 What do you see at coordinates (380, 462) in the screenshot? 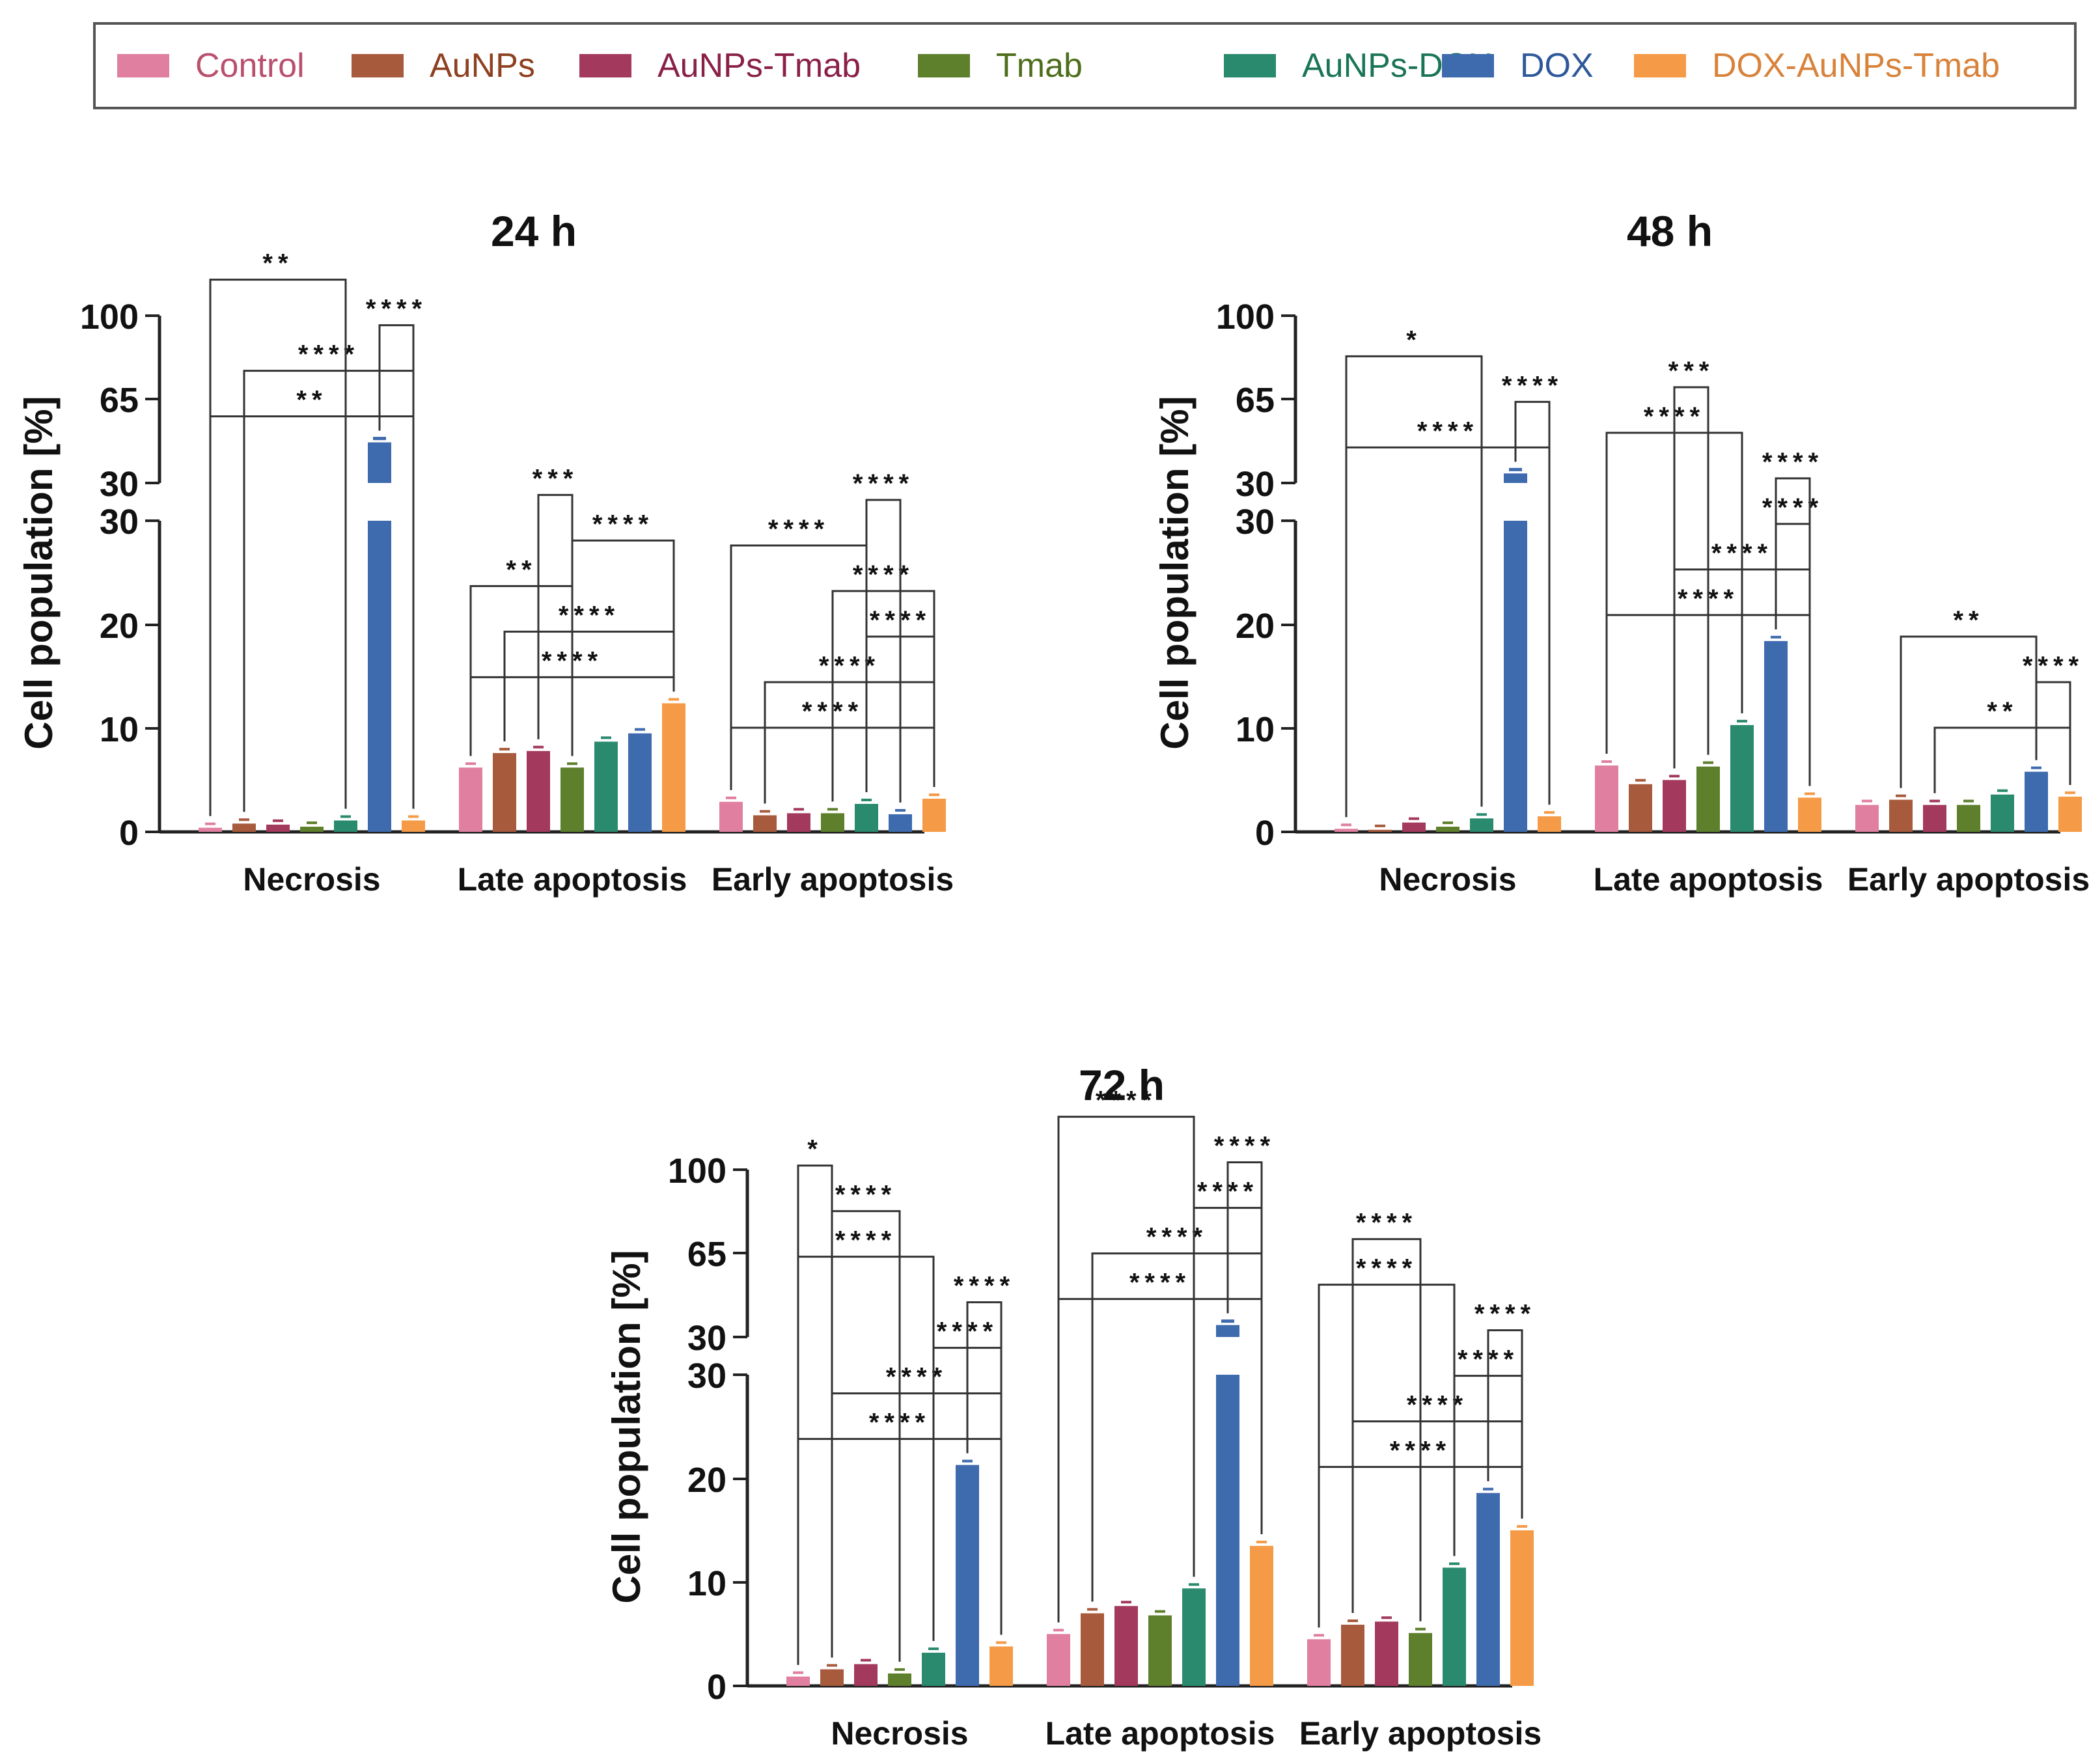
I see `bar-upper-segment` at bounding box center [380, 462].